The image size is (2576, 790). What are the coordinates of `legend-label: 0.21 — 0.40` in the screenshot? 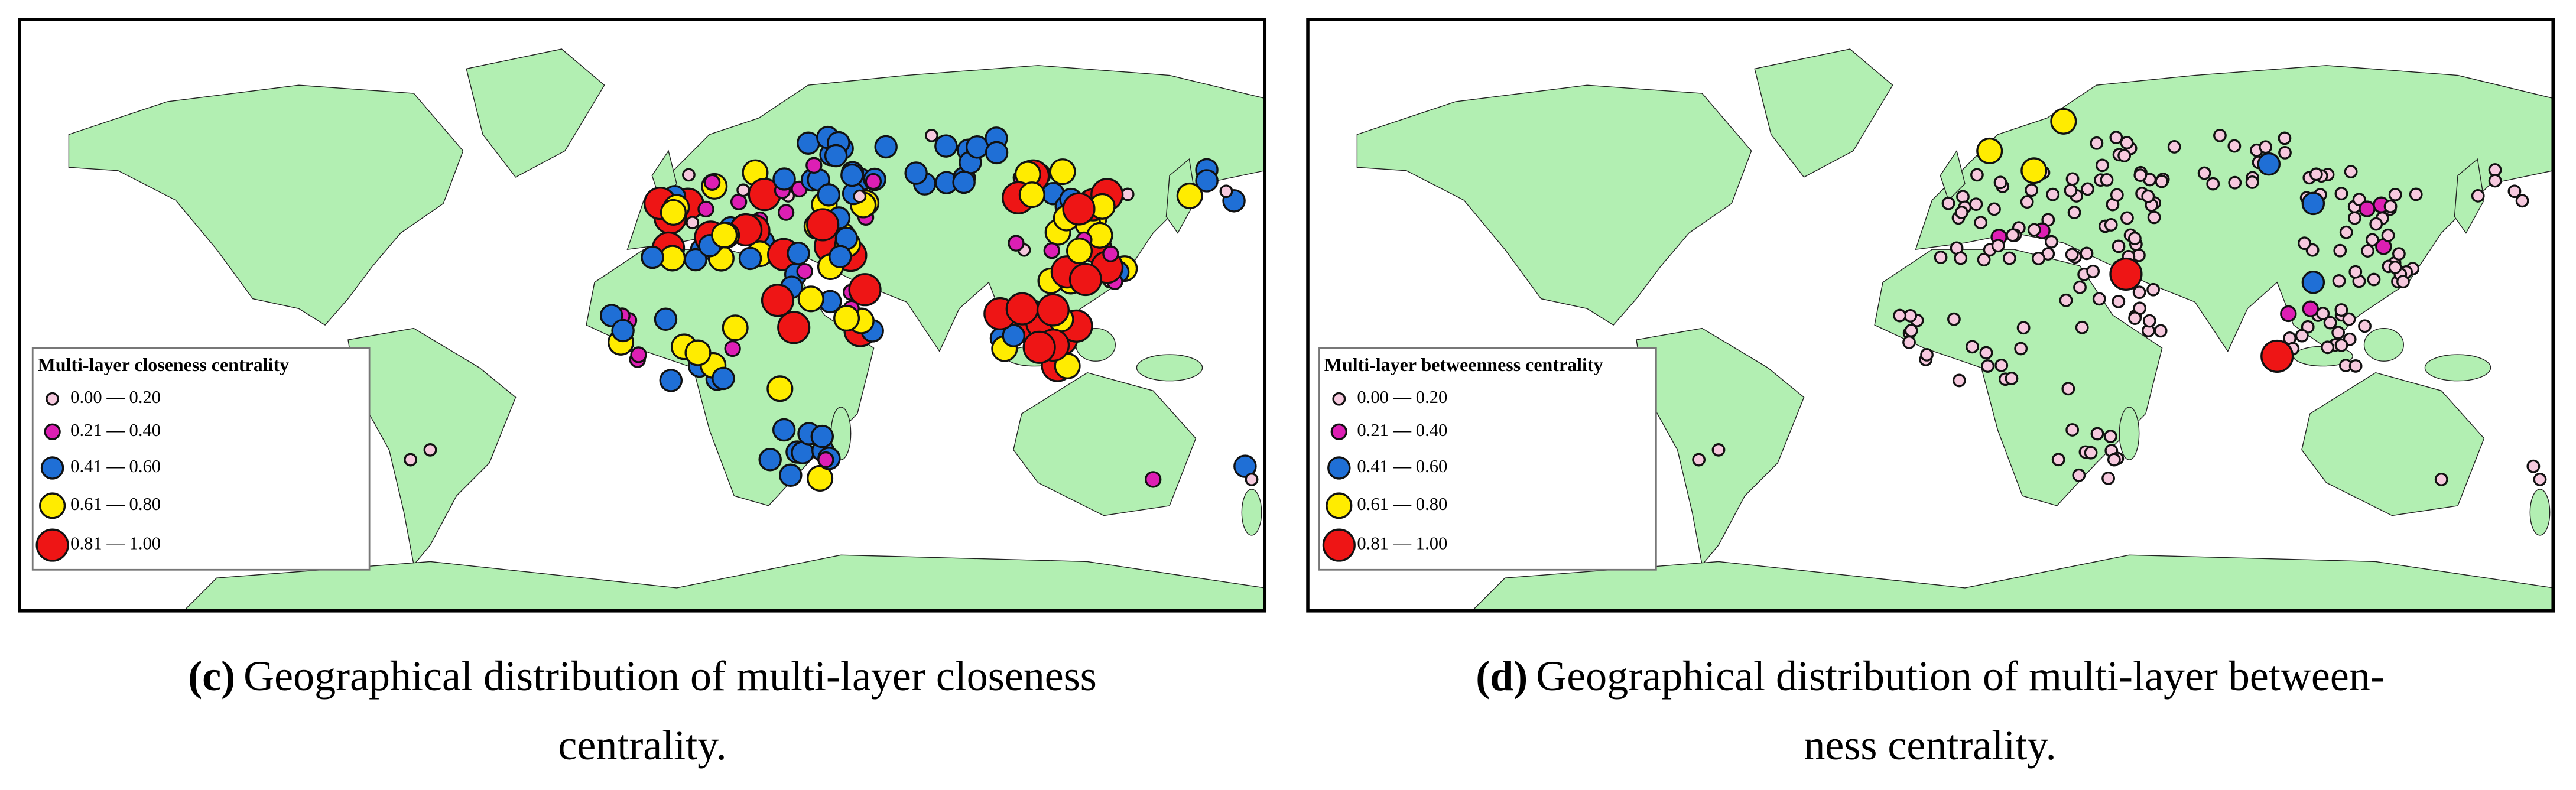 It's located at (115, 430).